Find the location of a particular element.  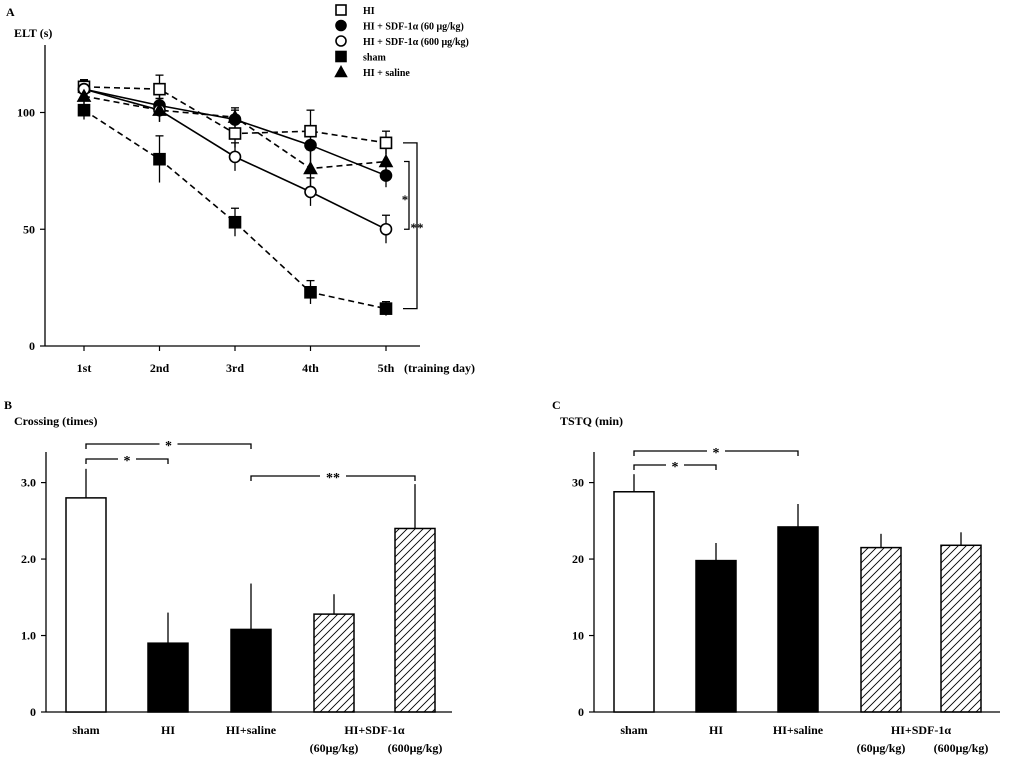

legend-entry: HI + SDF-1α (600 μg/kg) is located at coordinates (416, 42).